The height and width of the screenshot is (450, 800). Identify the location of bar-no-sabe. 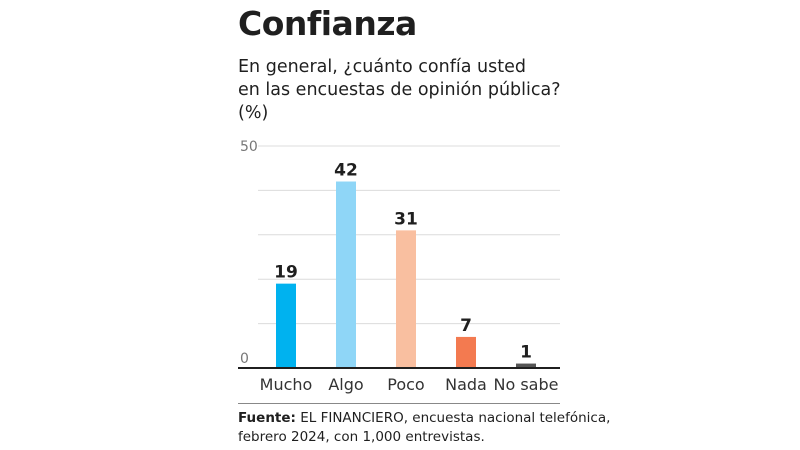
(526, 365).